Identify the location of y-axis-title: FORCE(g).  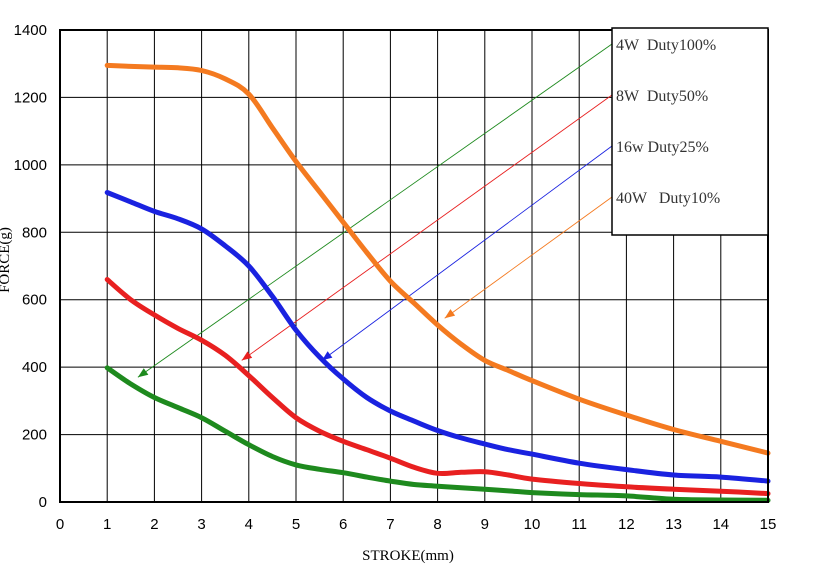
(6, 260).